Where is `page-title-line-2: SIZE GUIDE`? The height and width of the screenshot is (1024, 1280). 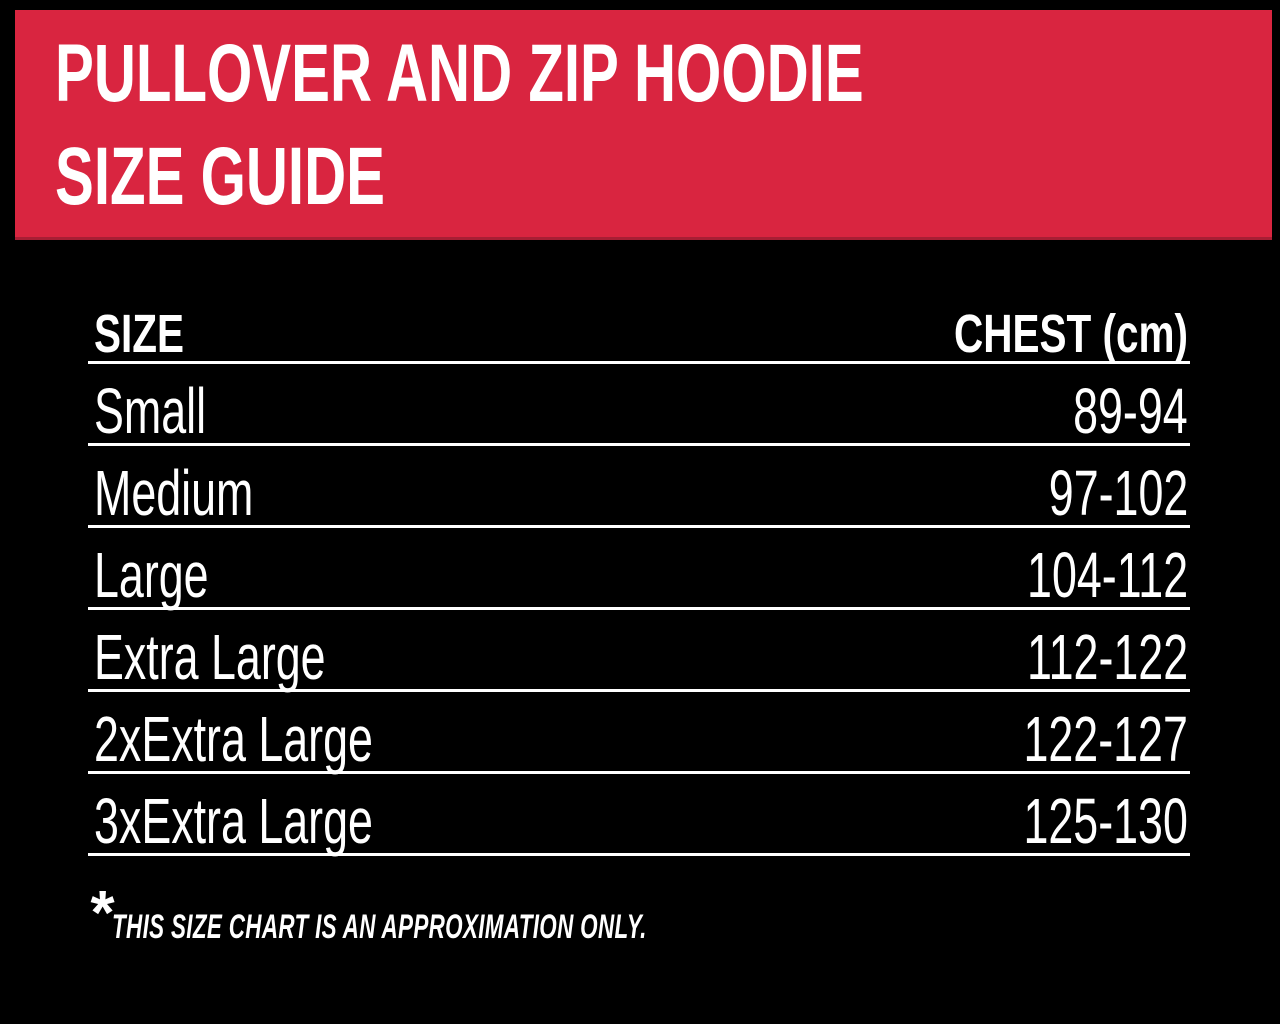
page-title-line-2: SIZE GUIDE is located at coordinates (220, 177).